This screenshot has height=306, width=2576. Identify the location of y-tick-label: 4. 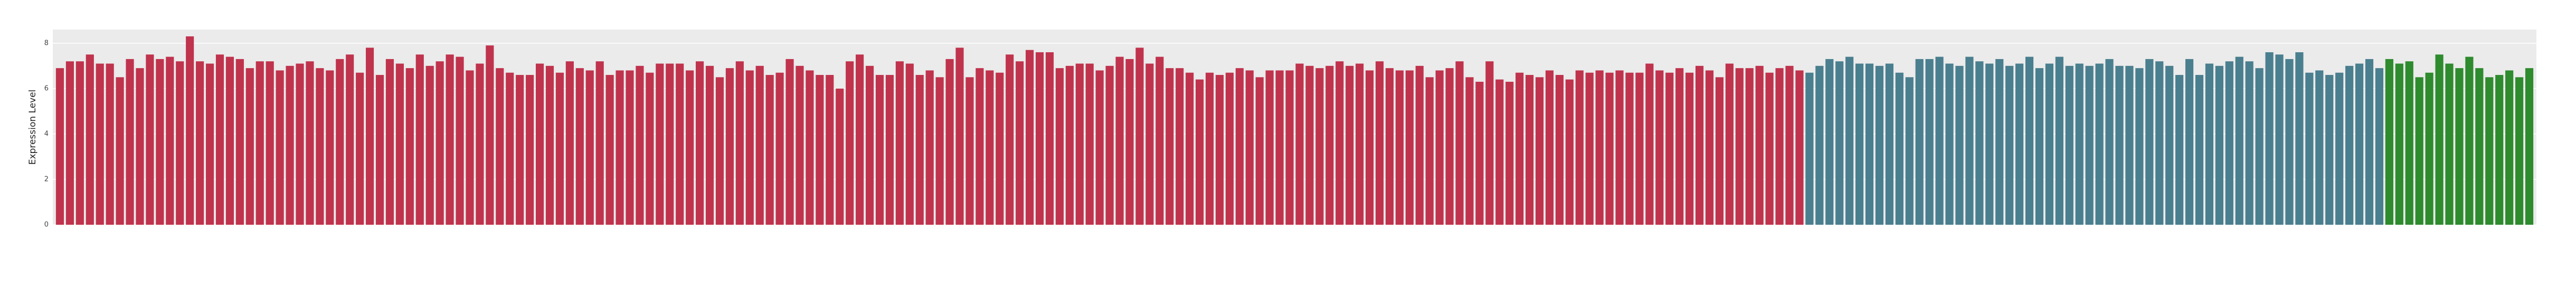
(46, 134).